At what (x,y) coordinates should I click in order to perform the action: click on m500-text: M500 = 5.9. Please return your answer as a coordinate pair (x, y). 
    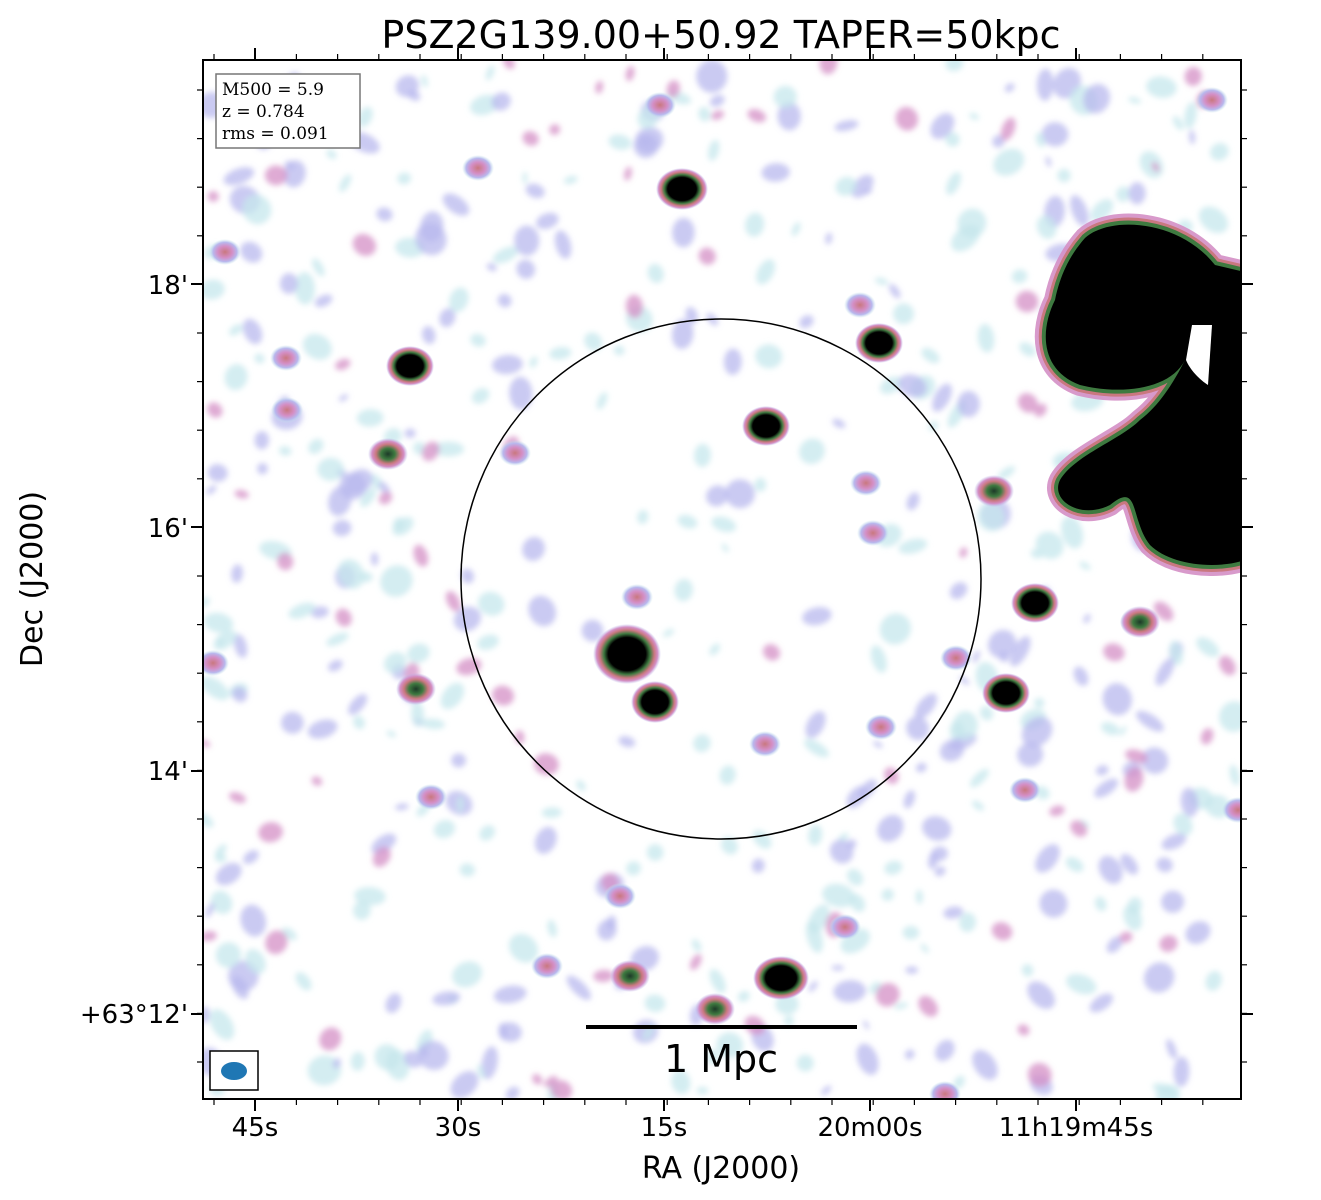
    Looking at the image, I should click on (273, 90).